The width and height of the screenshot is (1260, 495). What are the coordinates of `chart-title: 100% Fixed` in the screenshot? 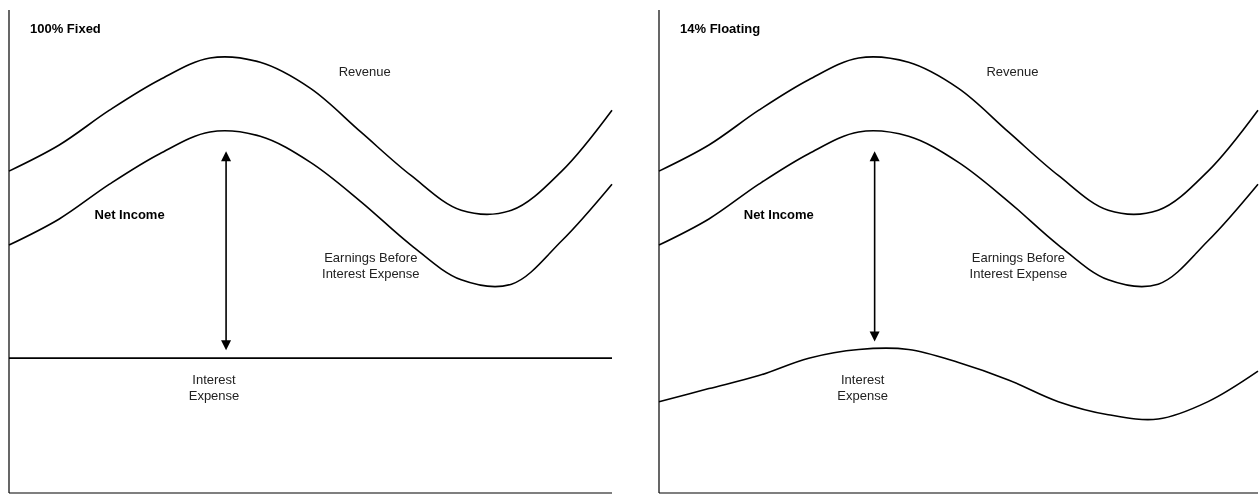 It's located at (65, 28).